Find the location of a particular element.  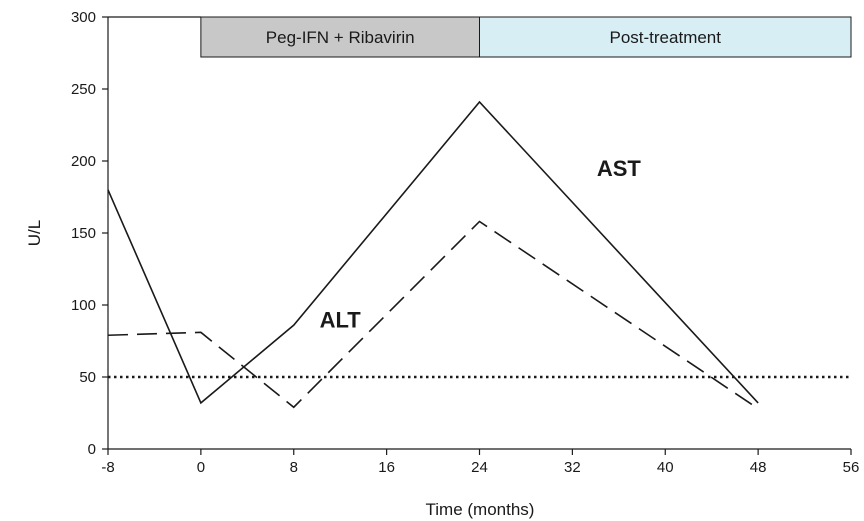

y-tick-label-250: 250 is located at coordinates (83, 89).